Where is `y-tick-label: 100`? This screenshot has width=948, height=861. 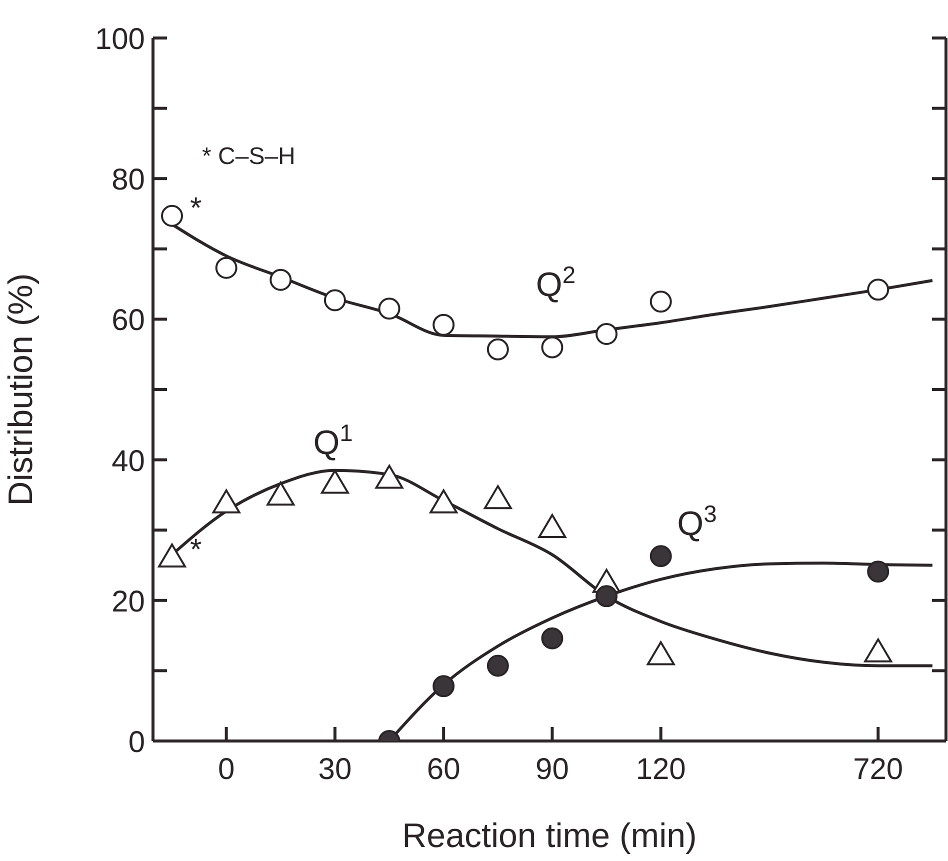
y-tick-label: 100 is located at coordinates (119, 39).